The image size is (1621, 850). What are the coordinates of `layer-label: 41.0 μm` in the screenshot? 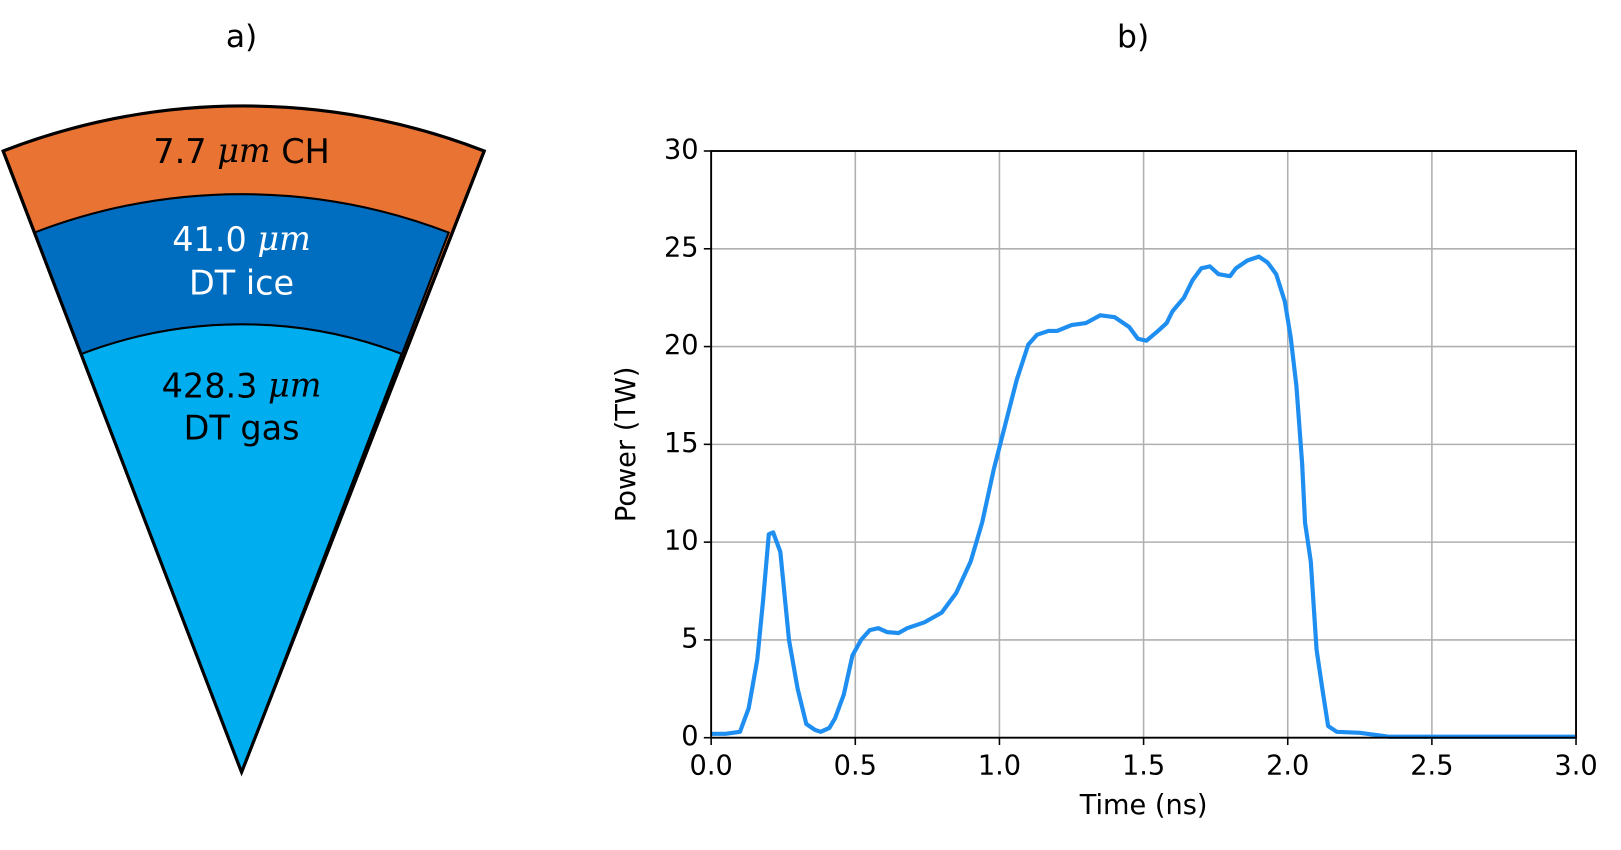 It's located at (241, 239).